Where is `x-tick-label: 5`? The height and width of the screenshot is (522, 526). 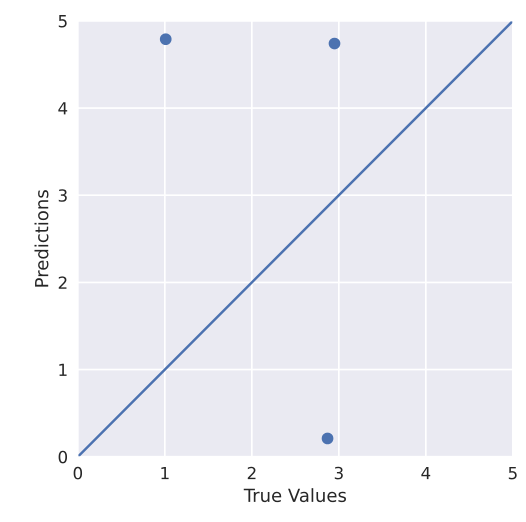
x-tick-label: 5 is located at coordinates (512, 473).